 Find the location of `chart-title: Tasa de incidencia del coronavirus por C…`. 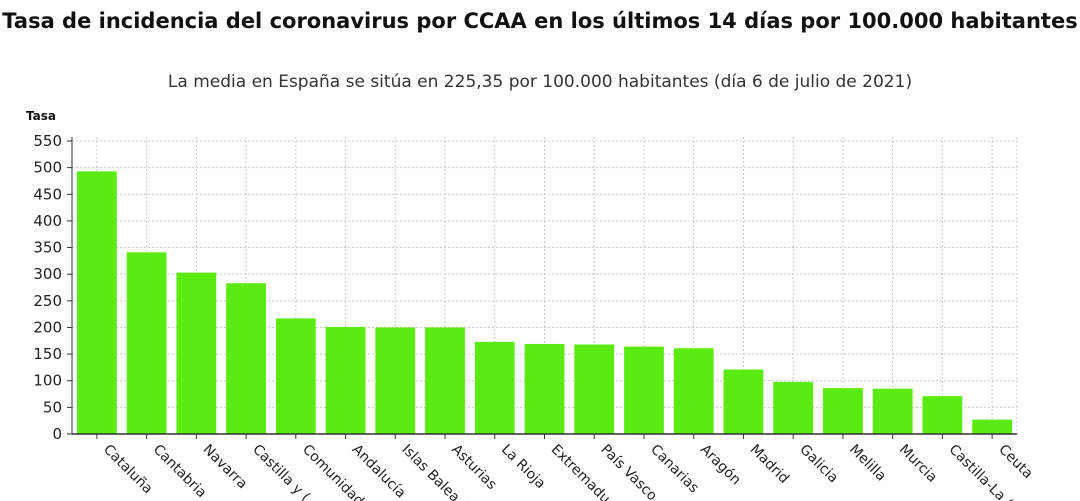

chart-title: Tasa de incidencia del coronavirus por C… is located at coordinates (540, 21).